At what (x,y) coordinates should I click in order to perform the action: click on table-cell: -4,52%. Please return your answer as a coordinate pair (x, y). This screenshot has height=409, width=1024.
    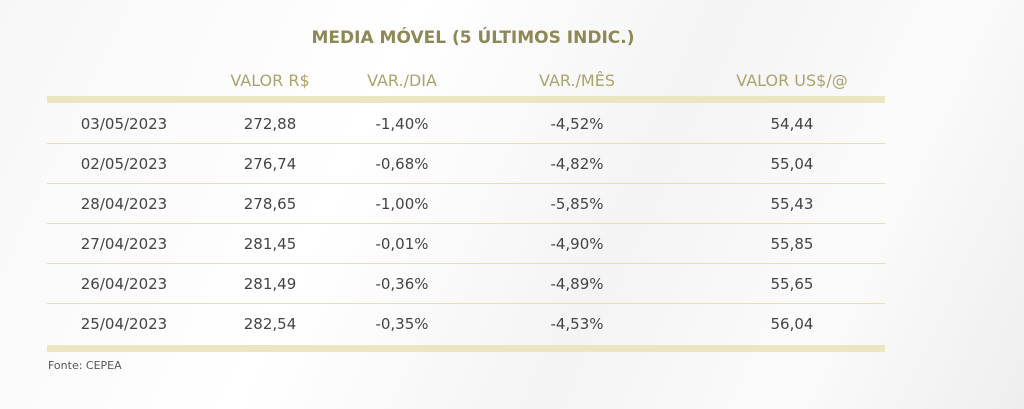
    Looking at the image, I should click on (577, 124).